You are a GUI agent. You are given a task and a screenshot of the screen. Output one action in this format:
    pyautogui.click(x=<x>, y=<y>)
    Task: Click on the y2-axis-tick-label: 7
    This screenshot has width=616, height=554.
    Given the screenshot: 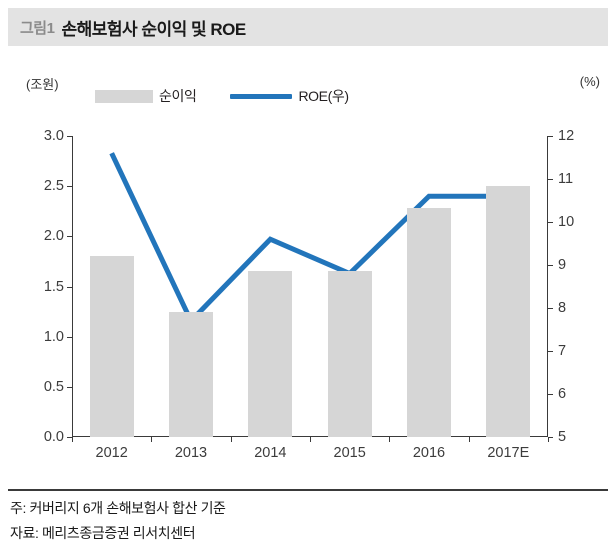 What is the action you would take?
    pyautogui.click(x=562, y=351)
    